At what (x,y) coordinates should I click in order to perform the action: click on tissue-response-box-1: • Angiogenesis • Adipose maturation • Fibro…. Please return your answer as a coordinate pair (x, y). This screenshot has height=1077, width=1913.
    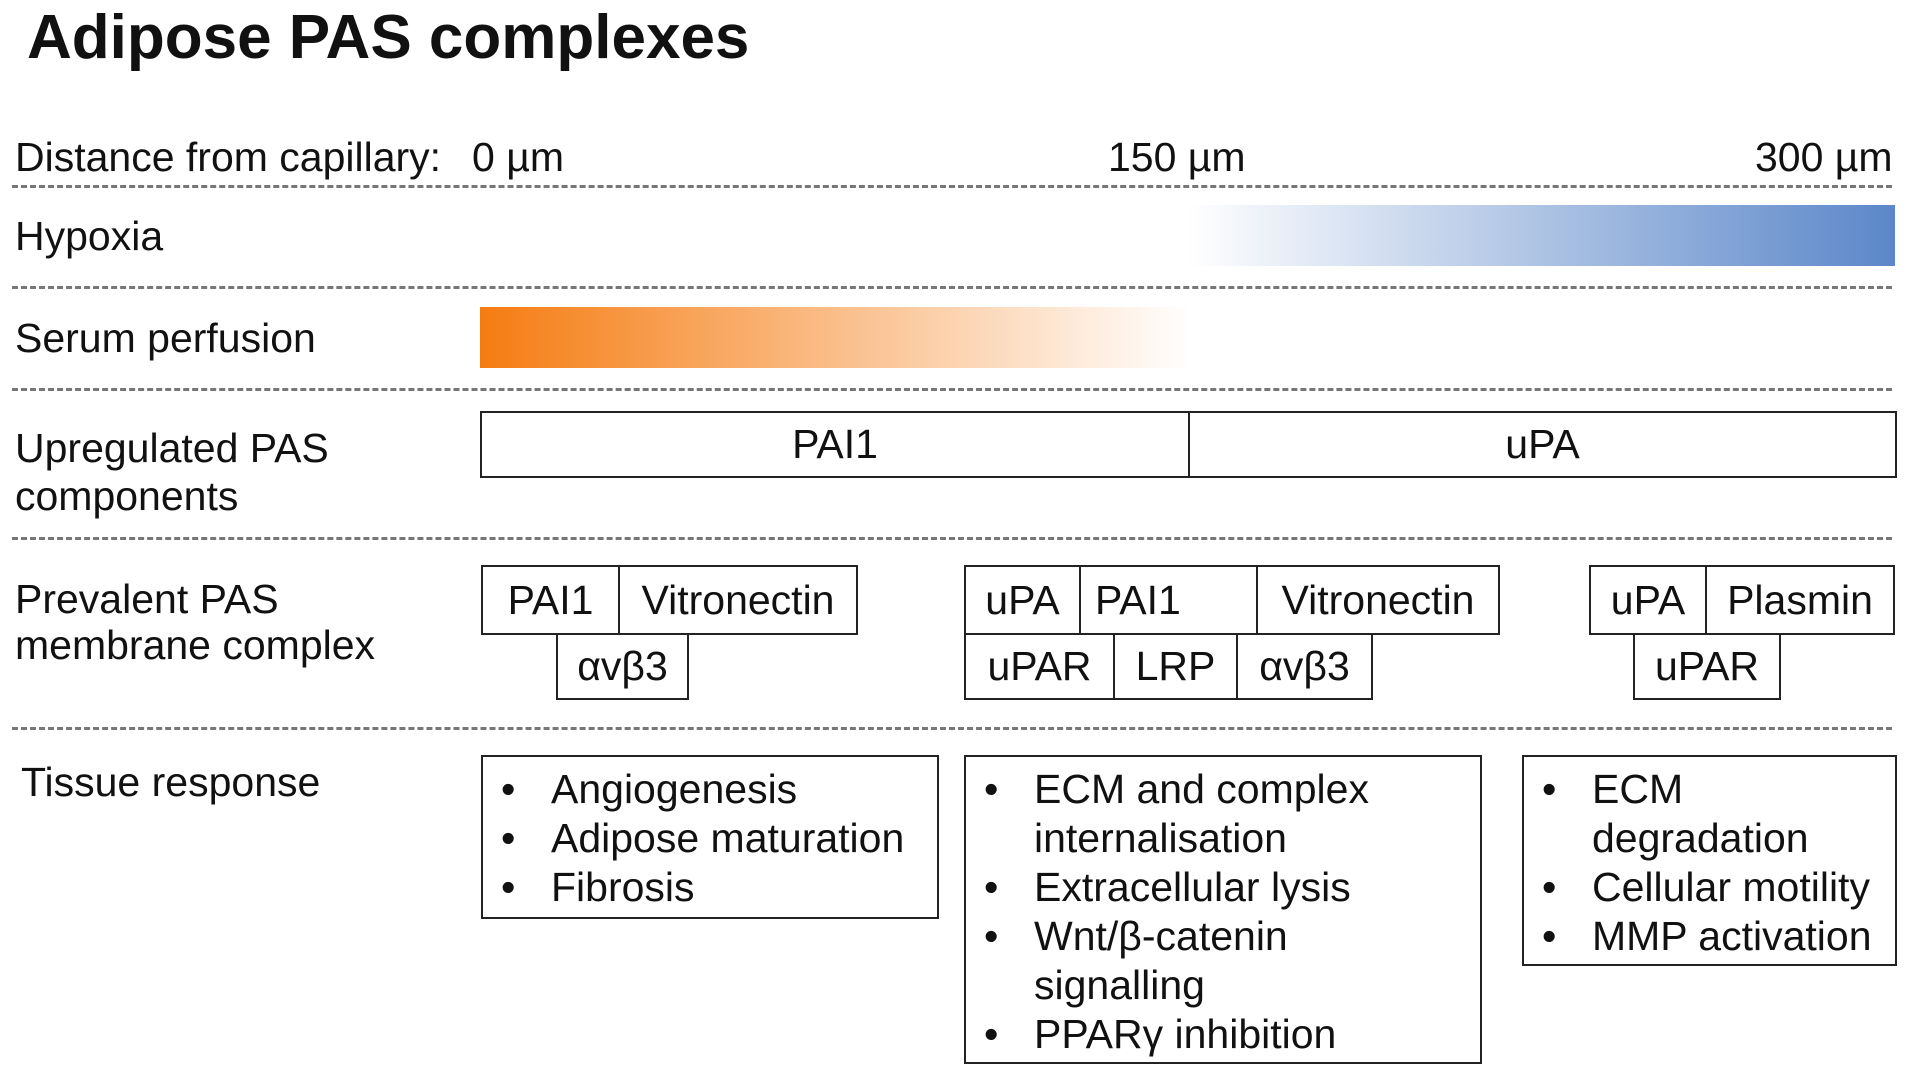
    Looking at the image, I should click on (710, 837).